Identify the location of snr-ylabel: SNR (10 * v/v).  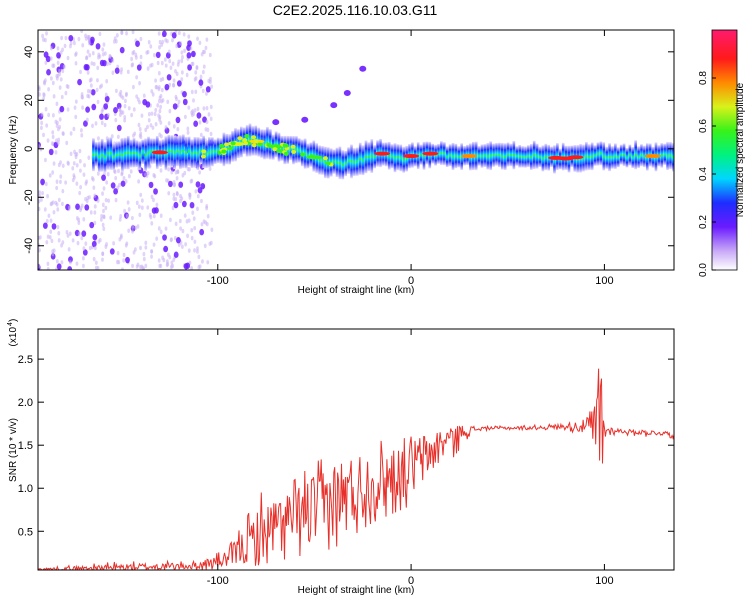
(13, 450).